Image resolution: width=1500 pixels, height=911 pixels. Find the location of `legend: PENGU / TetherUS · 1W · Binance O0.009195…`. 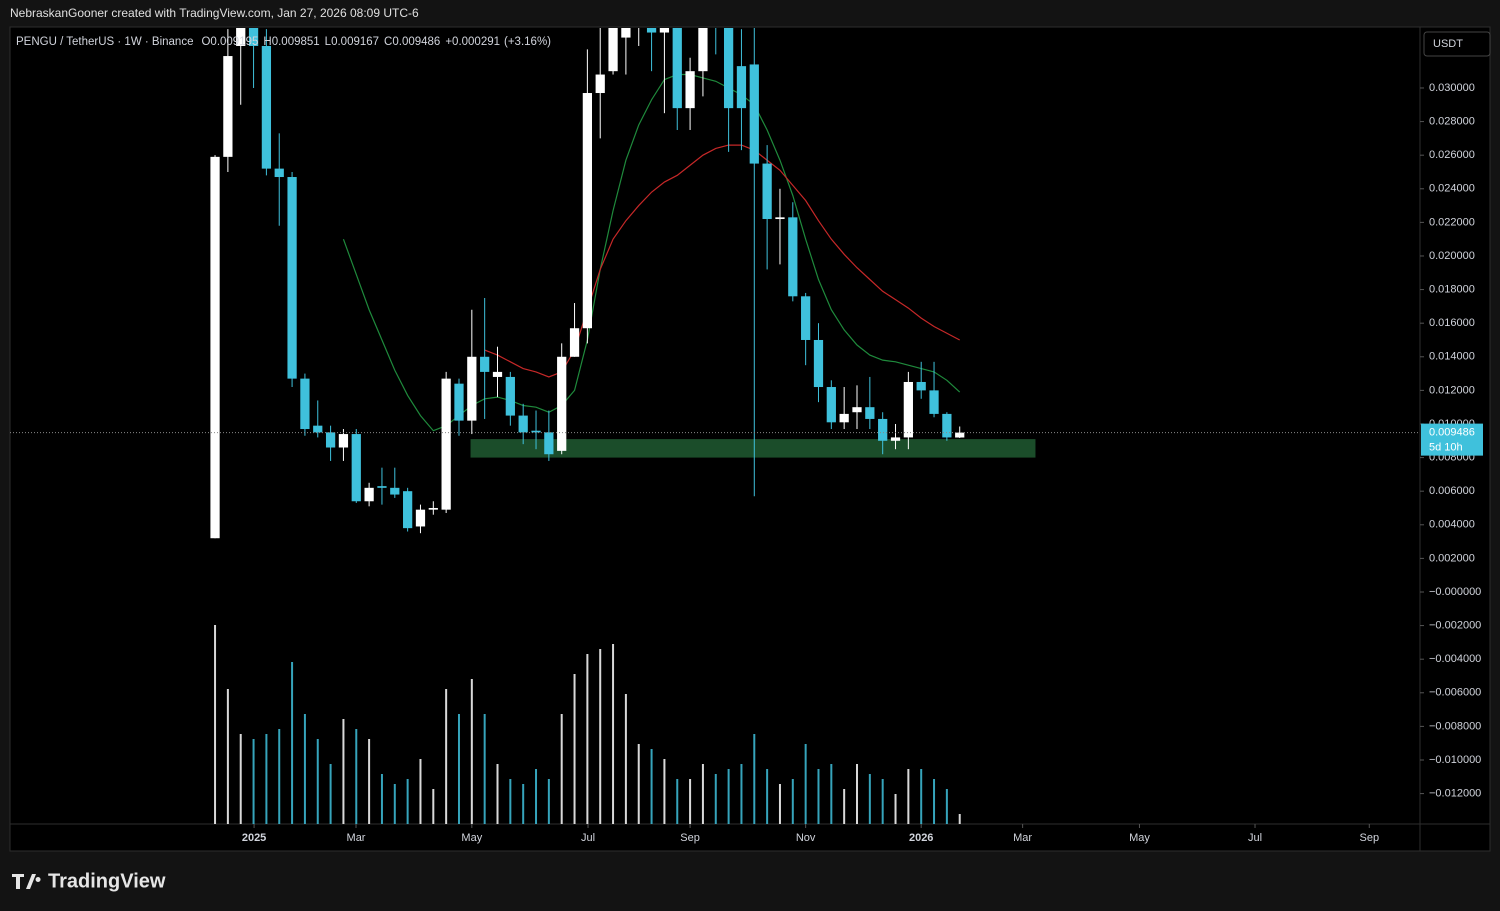

legend: PENGU / TetherUS · 1W · Binance O0.009195… is located at coordinates (283, 42).